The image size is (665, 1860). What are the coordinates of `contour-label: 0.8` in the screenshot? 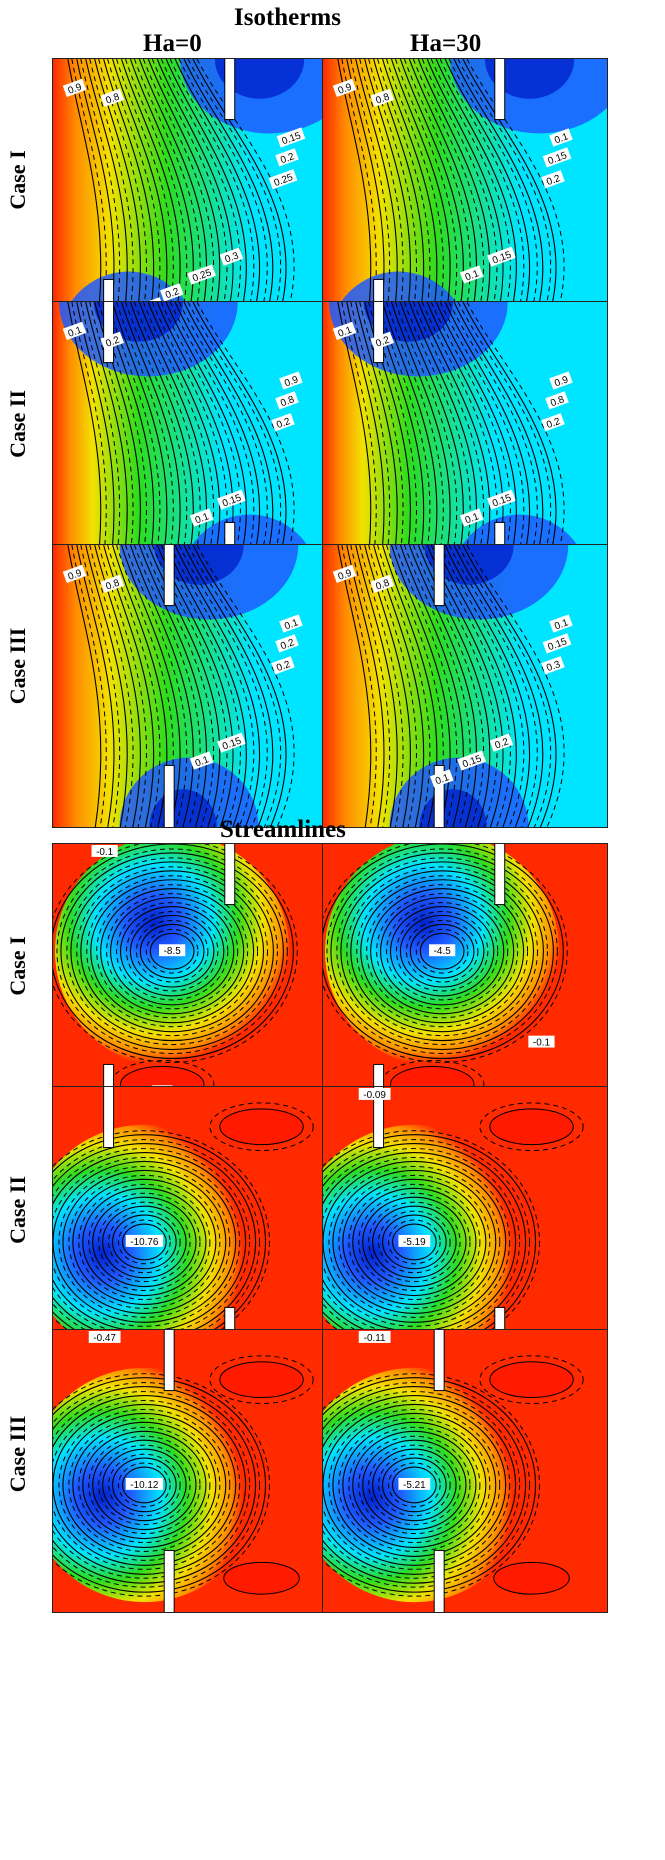 It's located at (382, 583).